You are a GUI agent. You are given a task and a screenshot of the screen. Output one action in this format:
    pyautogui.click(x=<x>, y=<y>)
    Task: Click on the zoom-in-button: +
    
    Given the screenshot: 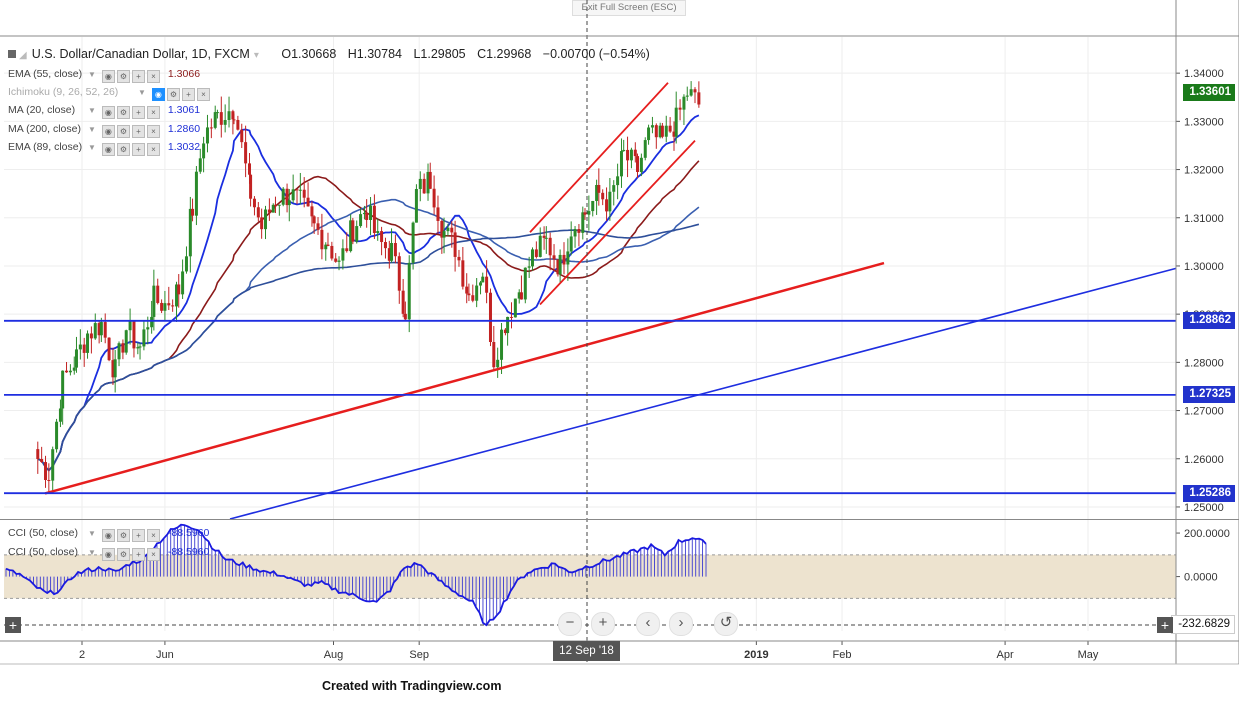 What is the action you would take?
    pyautogui.click(x=603, y=624)
    